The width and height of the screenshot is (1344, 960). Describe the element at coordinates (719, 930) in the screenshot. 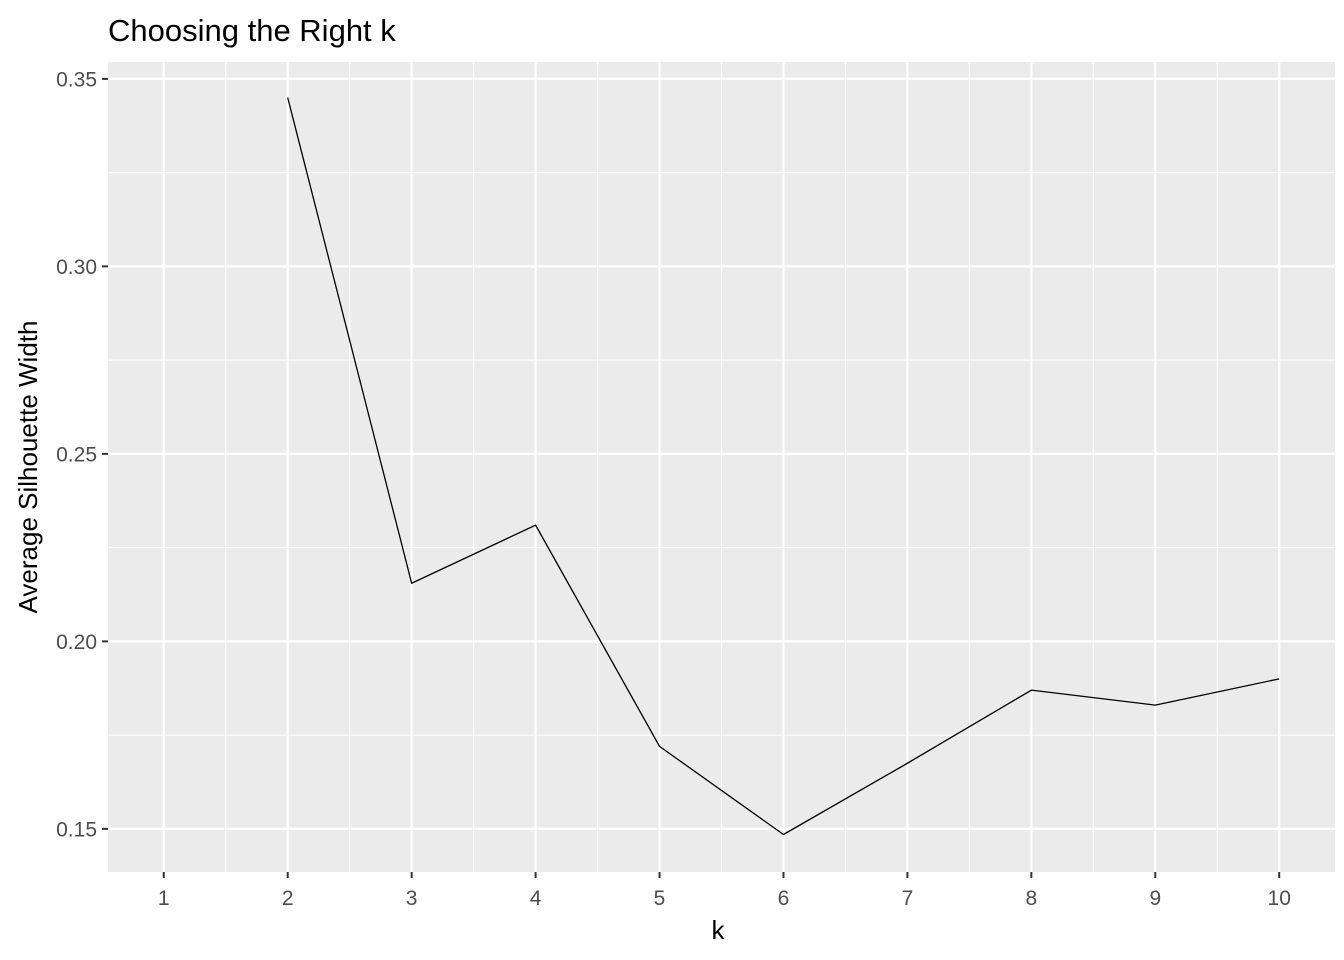

I see `x-axis-title: k` at that location.